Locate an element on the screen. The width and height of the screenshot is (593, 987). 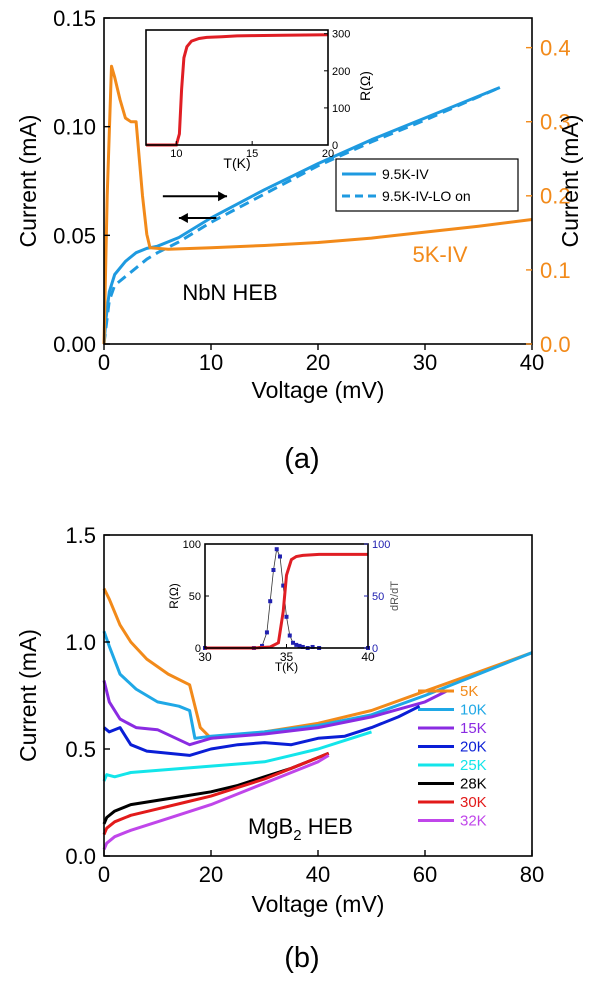
x-axis-label-a: Voltage (mV) is located at coordinates (318, 390).